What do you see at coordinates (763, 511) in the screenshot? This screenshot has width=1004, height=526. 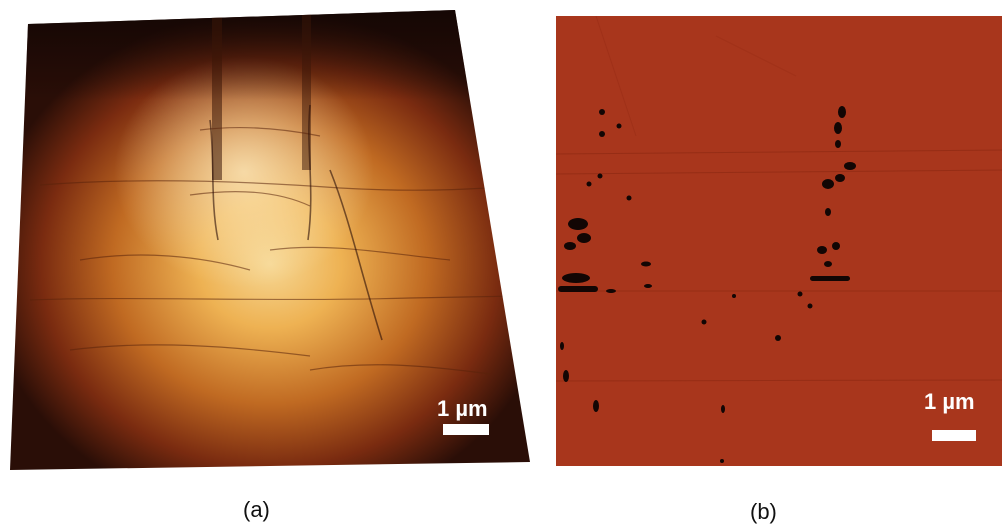 I see `panel-b-caption: (b)` at bounding box center [763, 511].